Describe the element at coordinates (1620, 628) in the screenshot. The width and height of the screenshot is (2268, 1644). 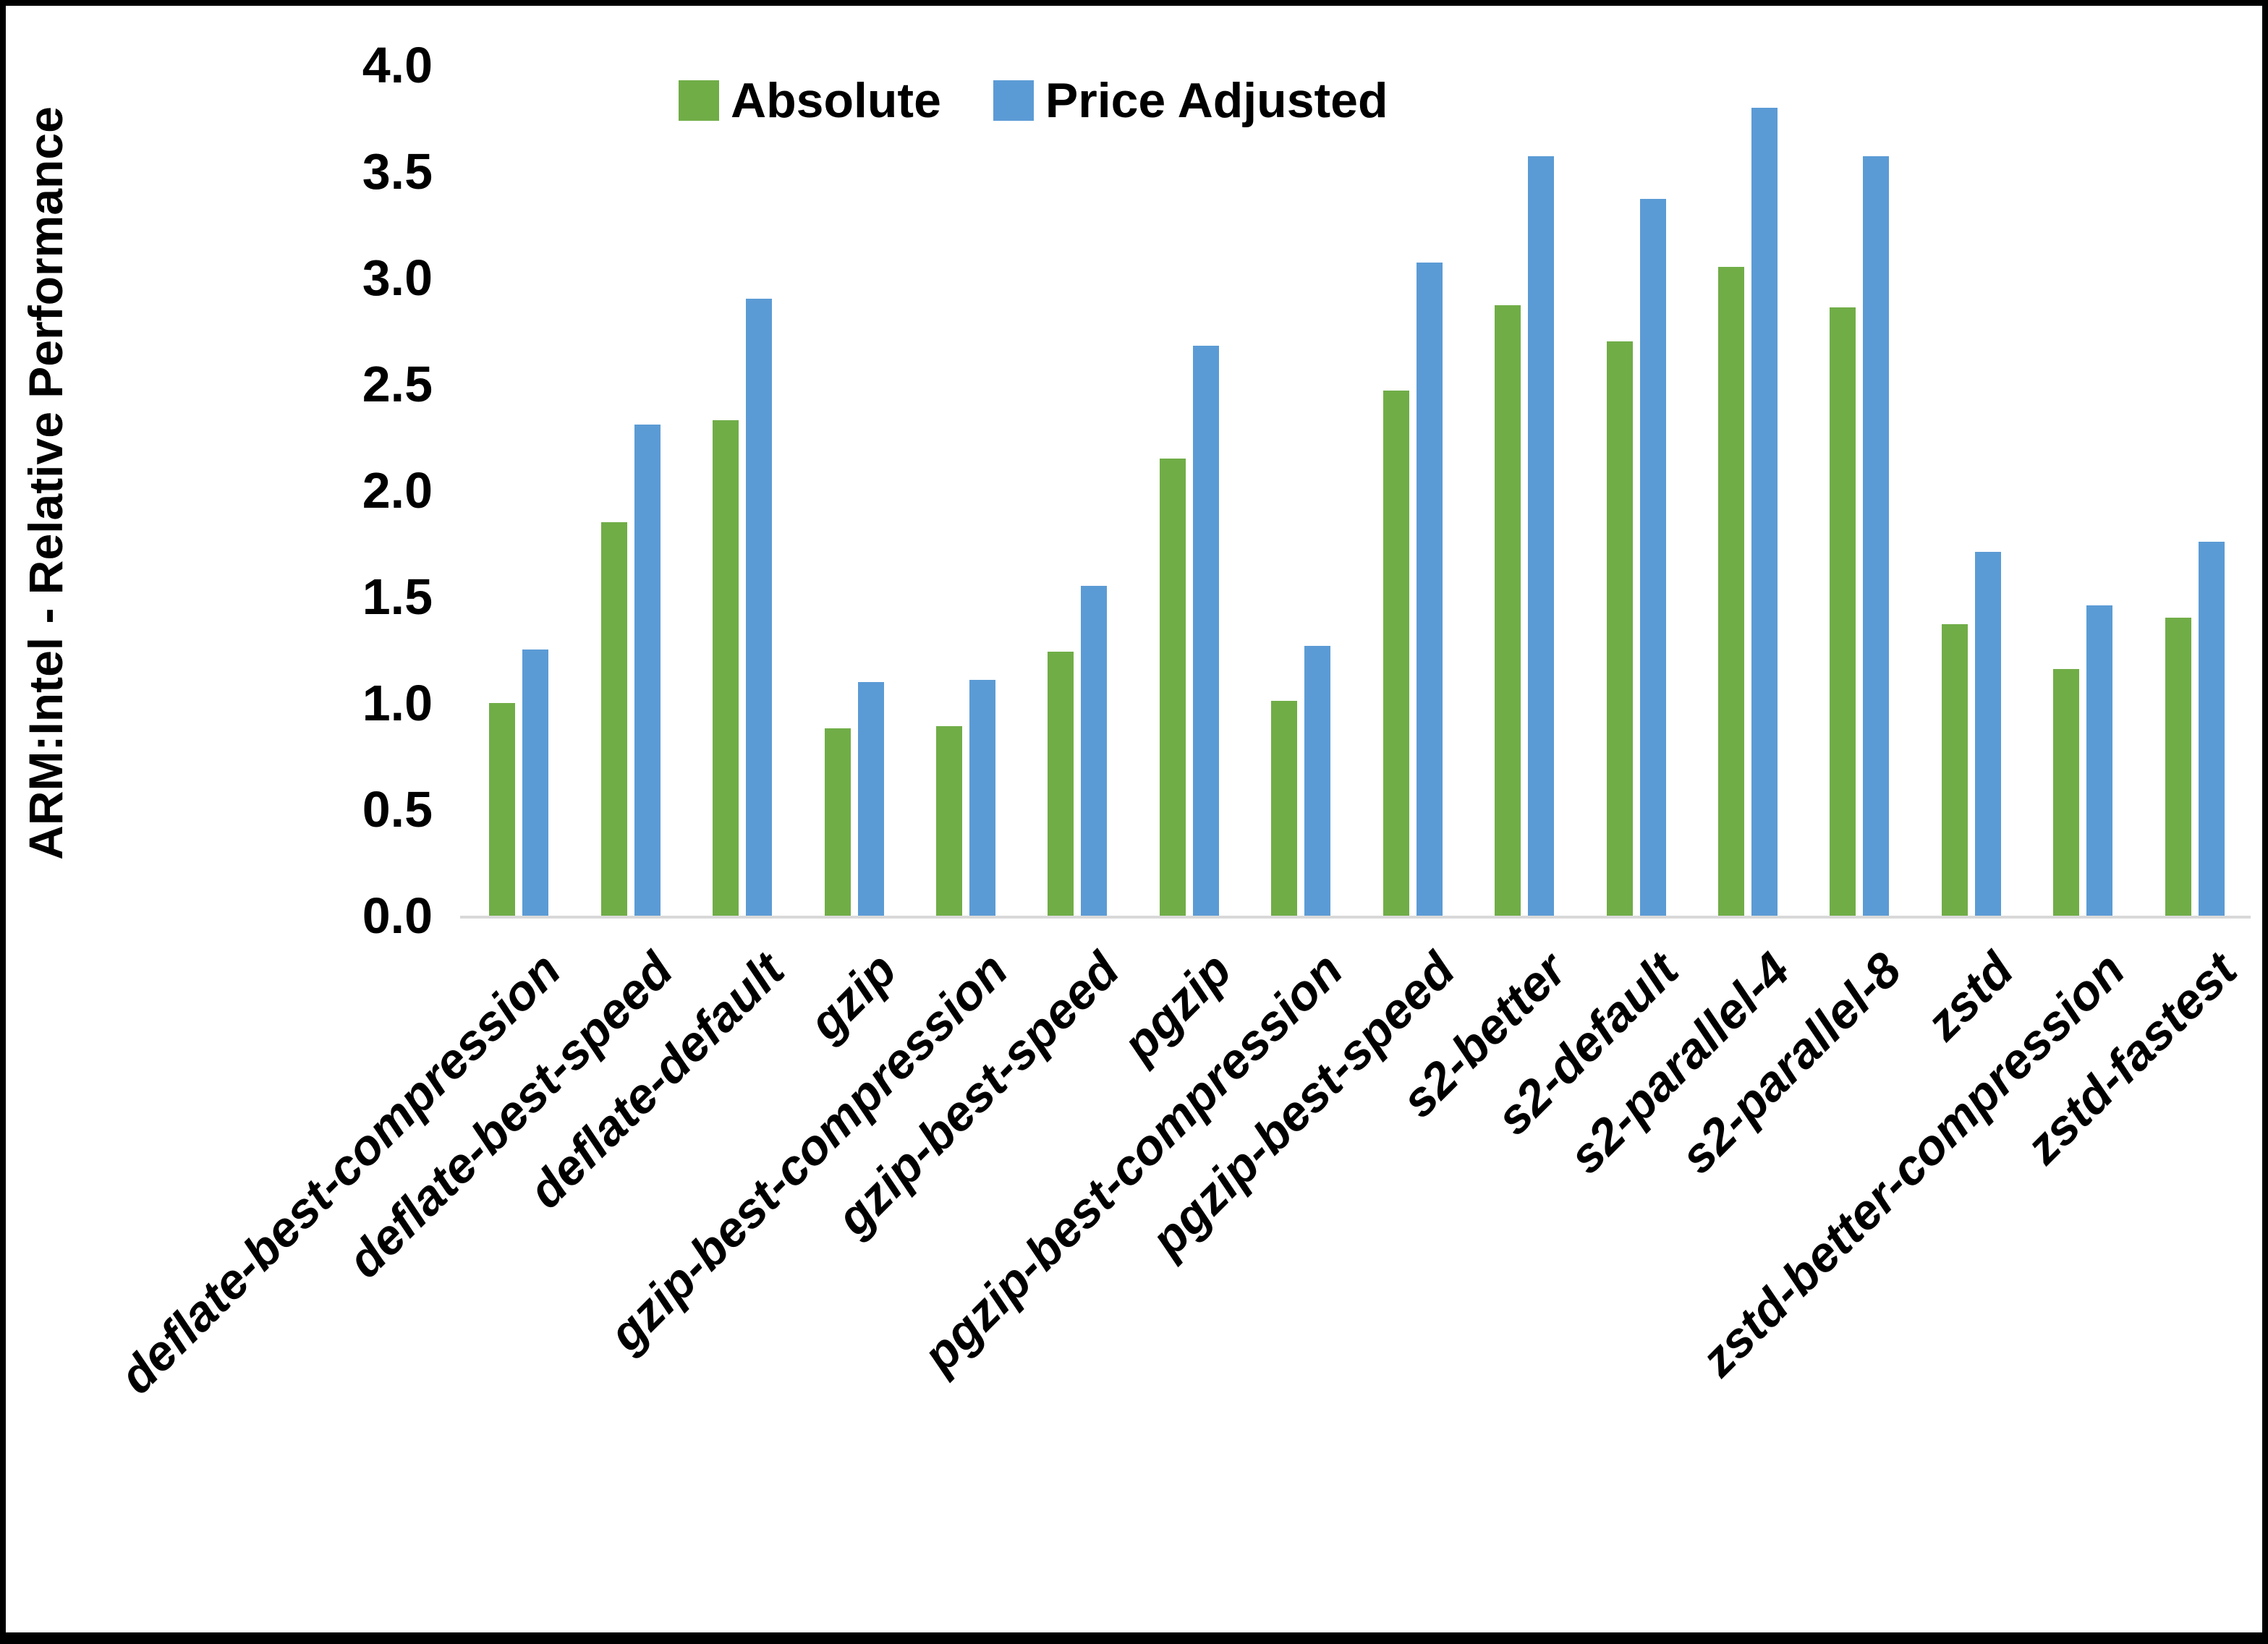
I see `bar-absolute-s2-default` at that location.